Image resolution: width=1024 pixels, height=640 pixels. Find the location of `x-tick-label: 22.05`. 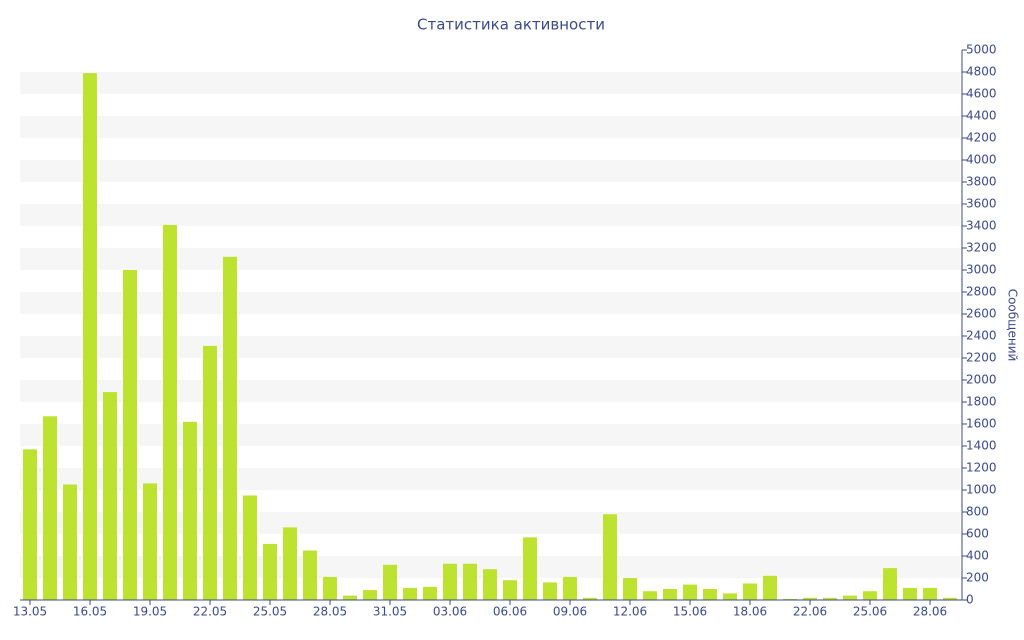

x-tick-label: 22.05 is located at coordinates (210, 612).